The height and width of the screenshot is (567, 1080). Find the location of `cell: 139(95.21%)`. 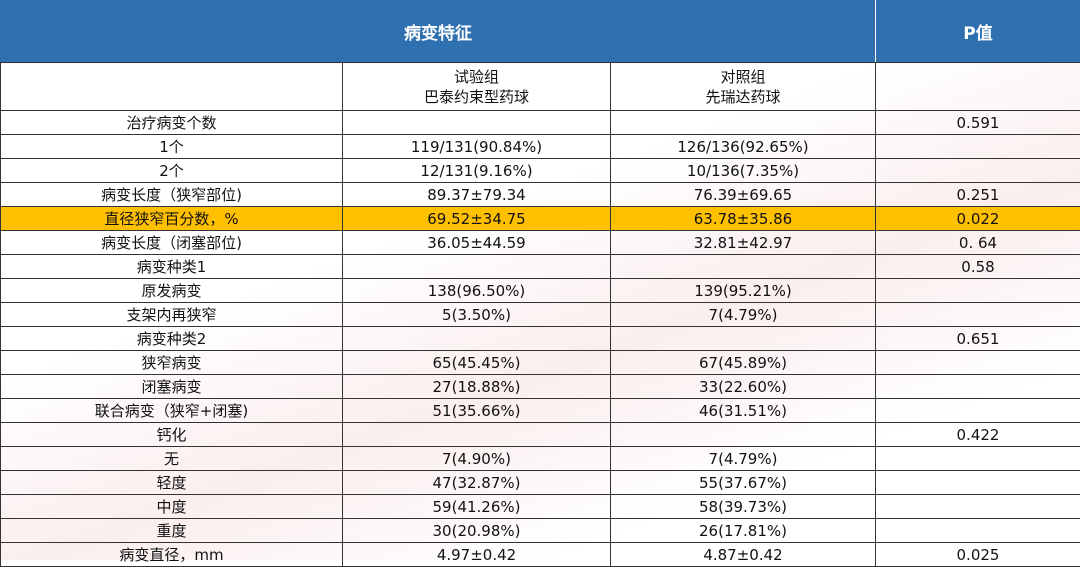

cell: 139(95.21%) is located at coordinates (743, 291).